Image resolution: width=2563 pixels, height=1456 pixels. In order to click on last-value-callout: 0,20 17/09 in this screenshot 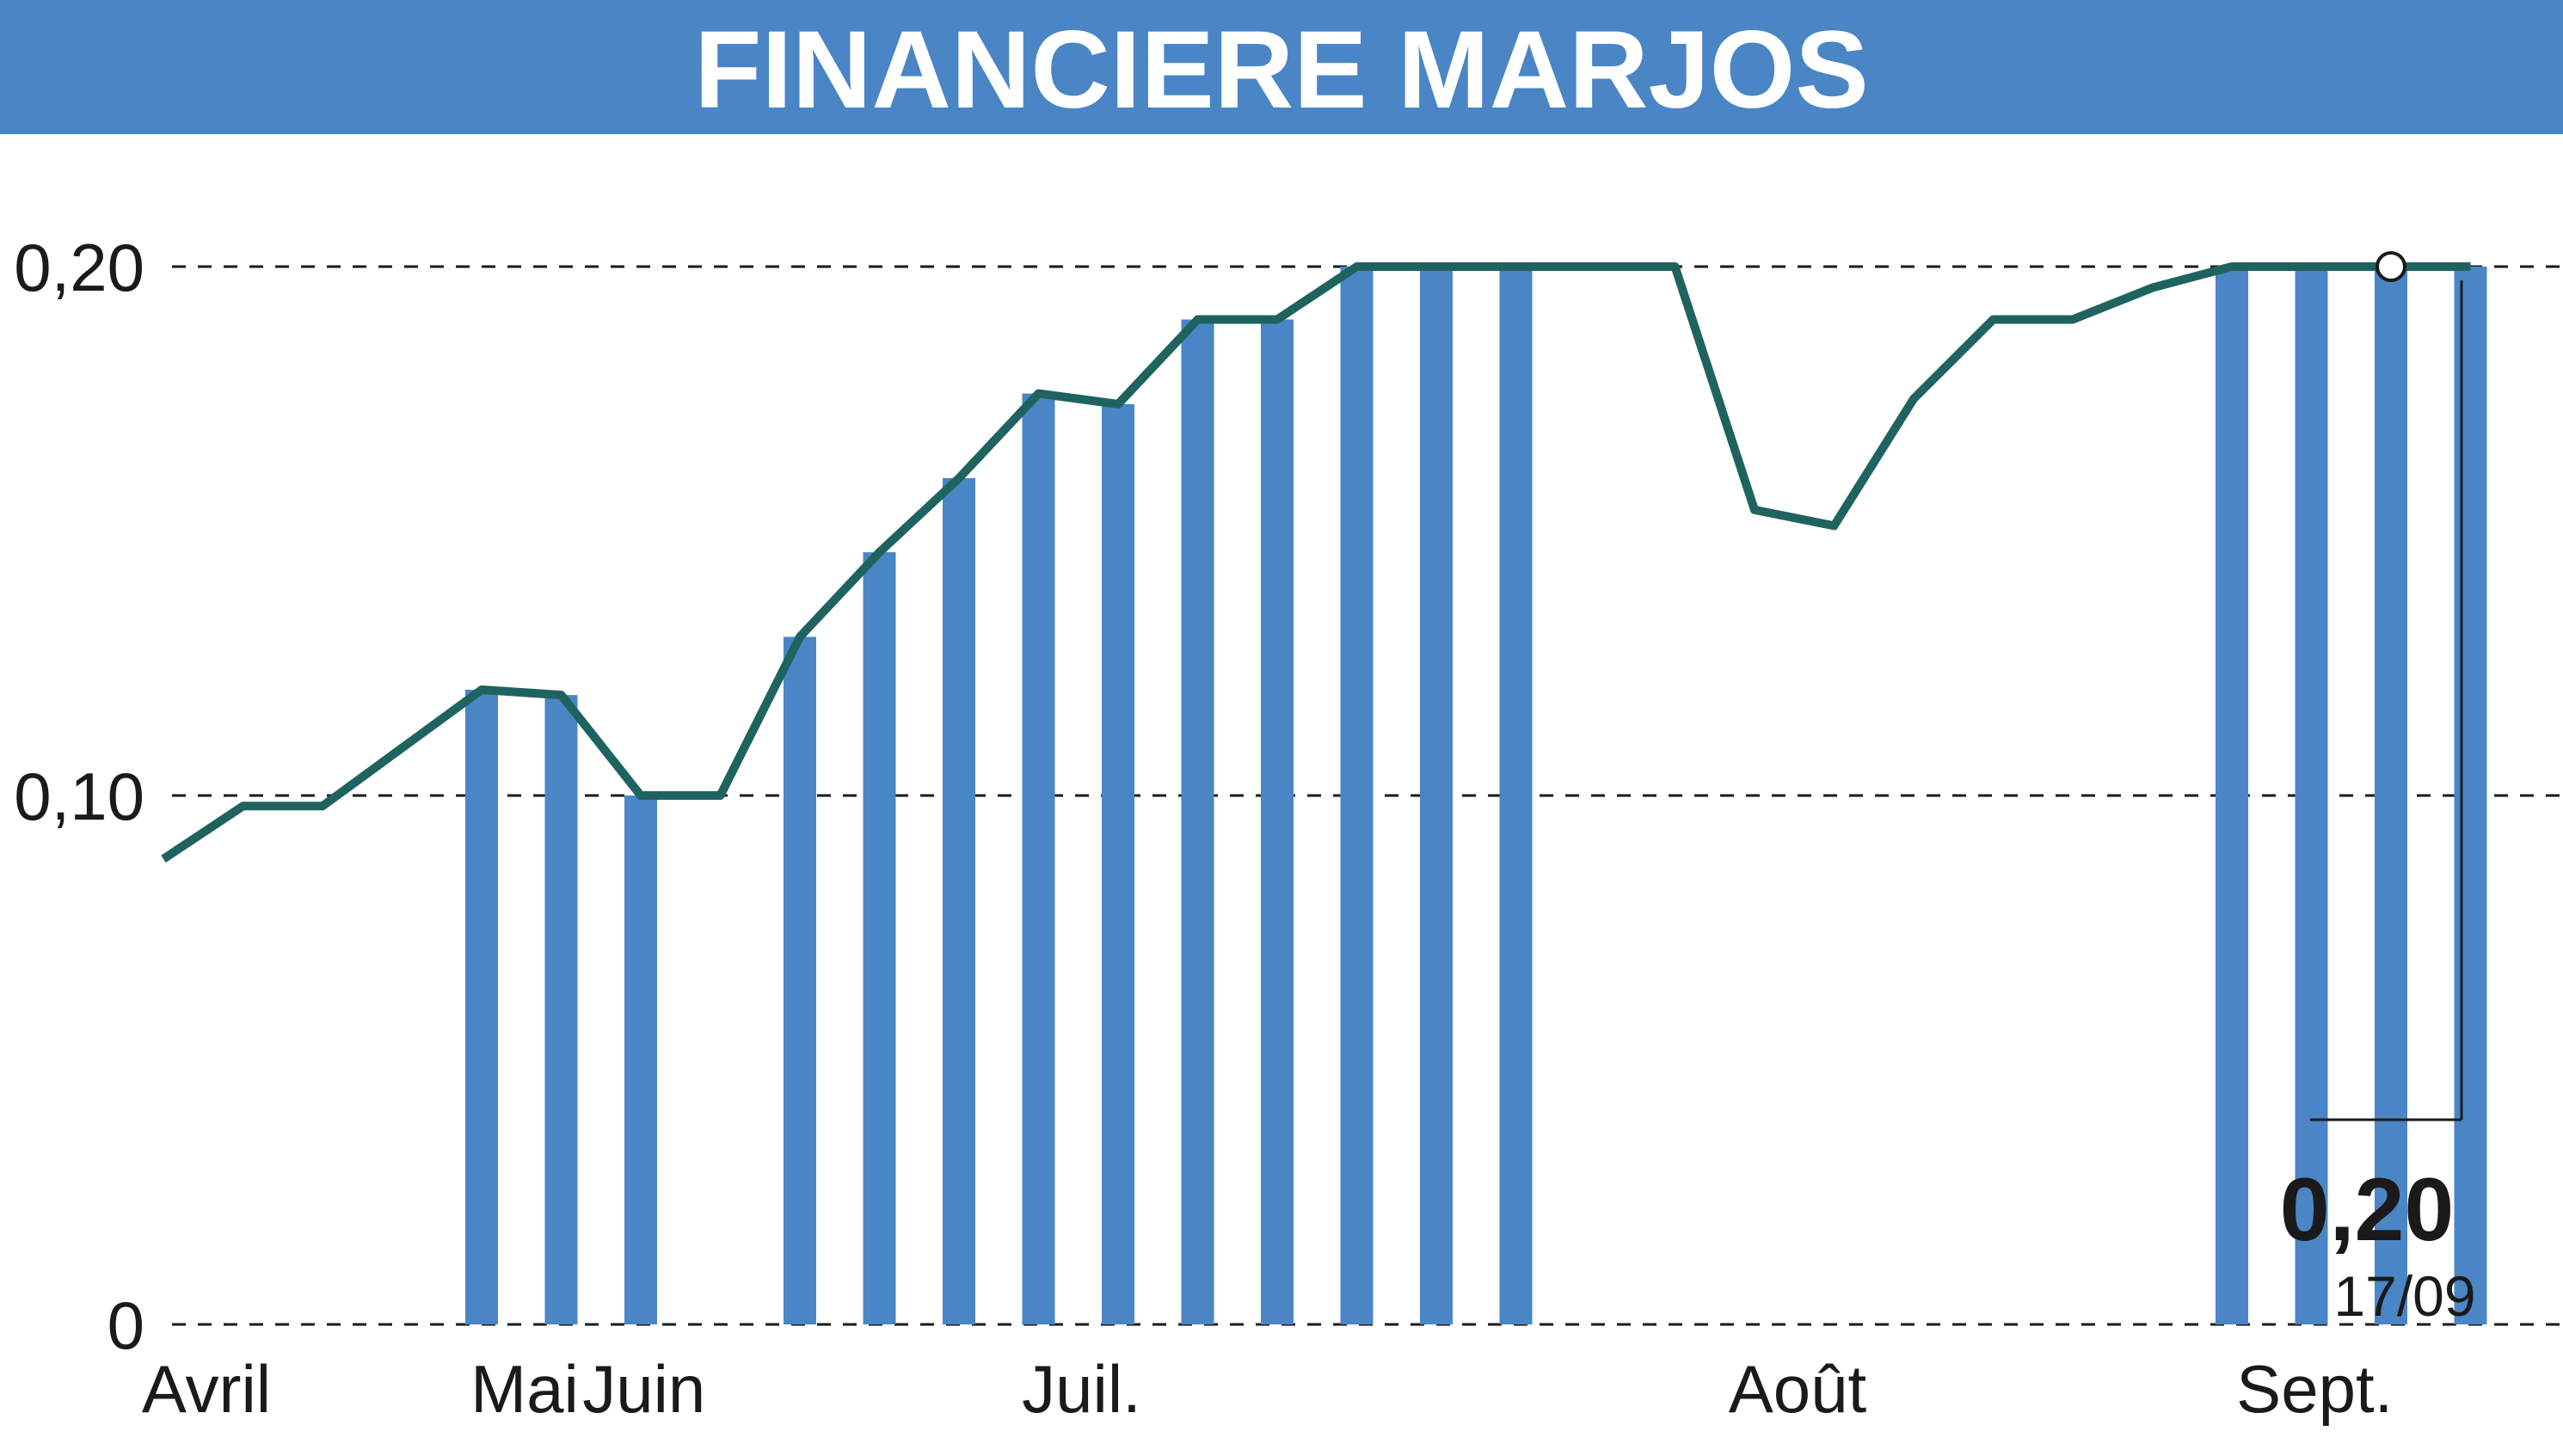, I will do `click(2378, 804)`.